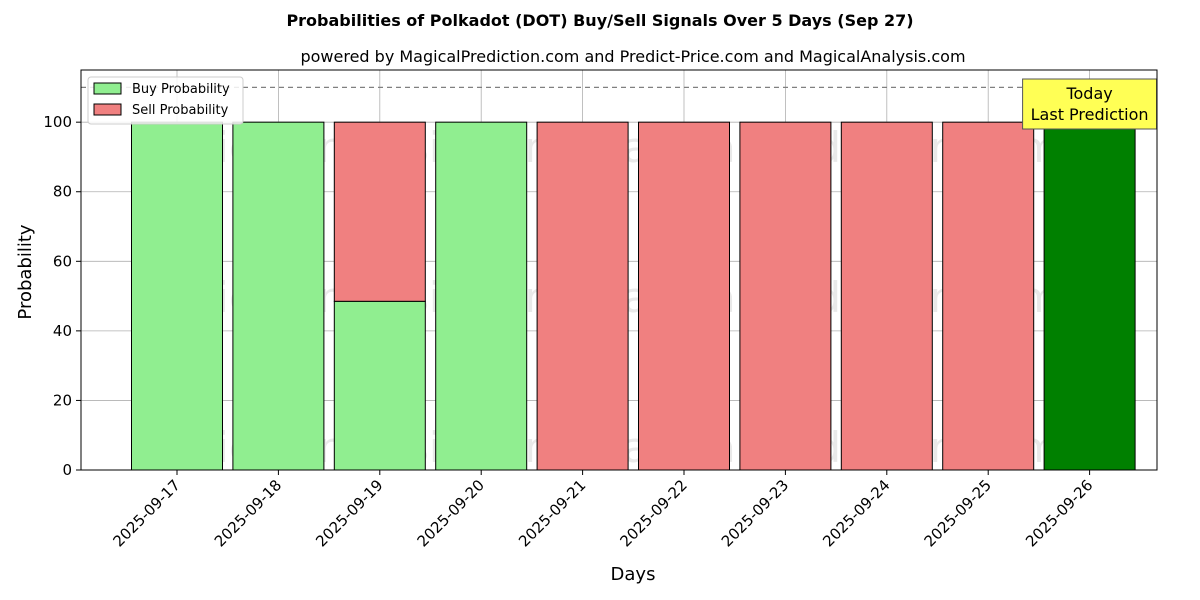 Image resolution: width=1200 pixels, height=600 pixels. What do you see at coordinates (633, 574) in the screenshot?
I see `x-axis-label: Days` at bounding box center [633, 574].